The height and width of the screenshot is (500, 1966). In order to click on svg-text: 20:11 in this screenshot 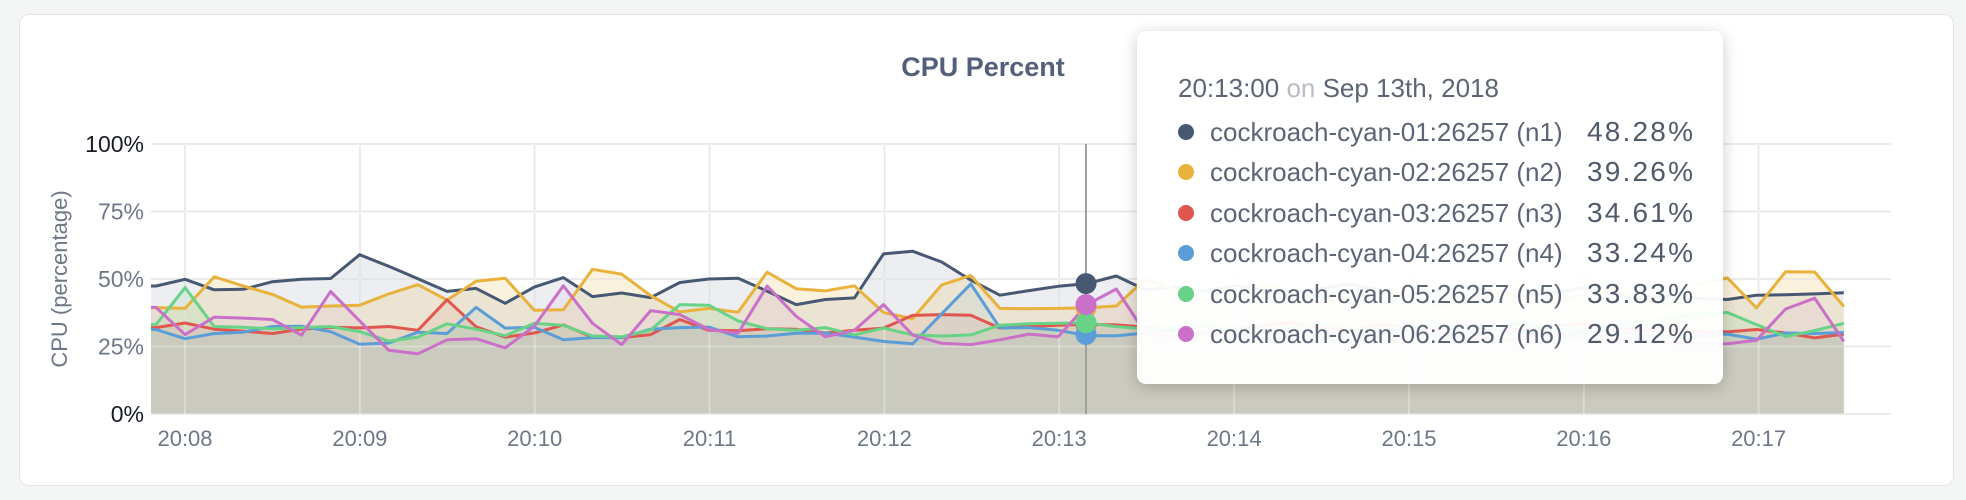, I will do `click(709, 438)`.